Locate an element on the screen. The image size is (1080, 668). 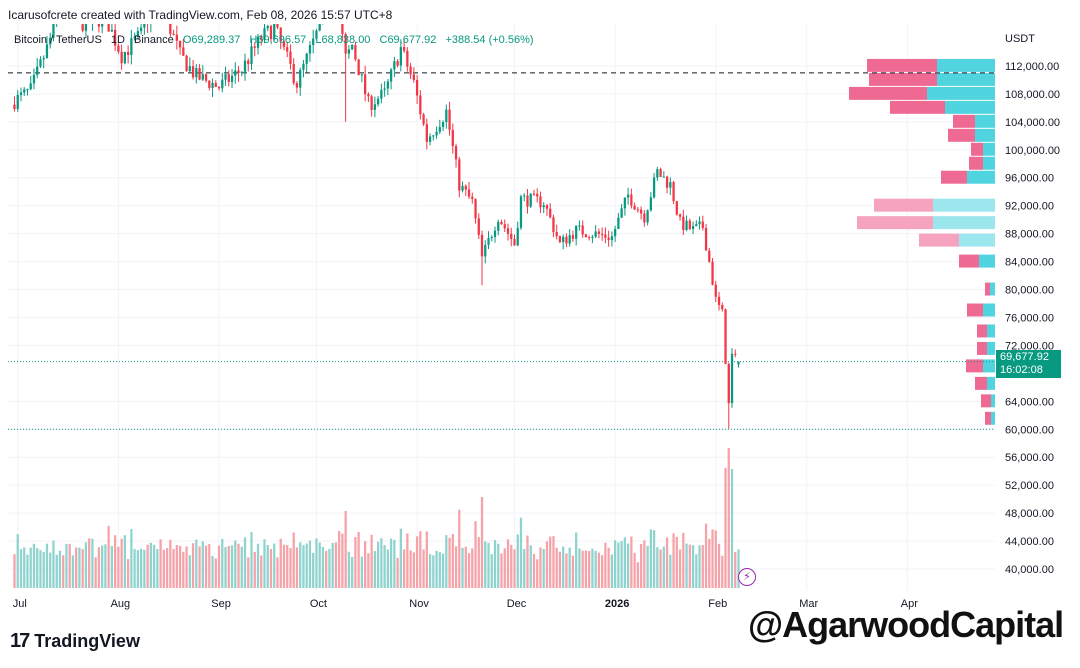
currency-label: USDT is located at coordinates (1020, 39).